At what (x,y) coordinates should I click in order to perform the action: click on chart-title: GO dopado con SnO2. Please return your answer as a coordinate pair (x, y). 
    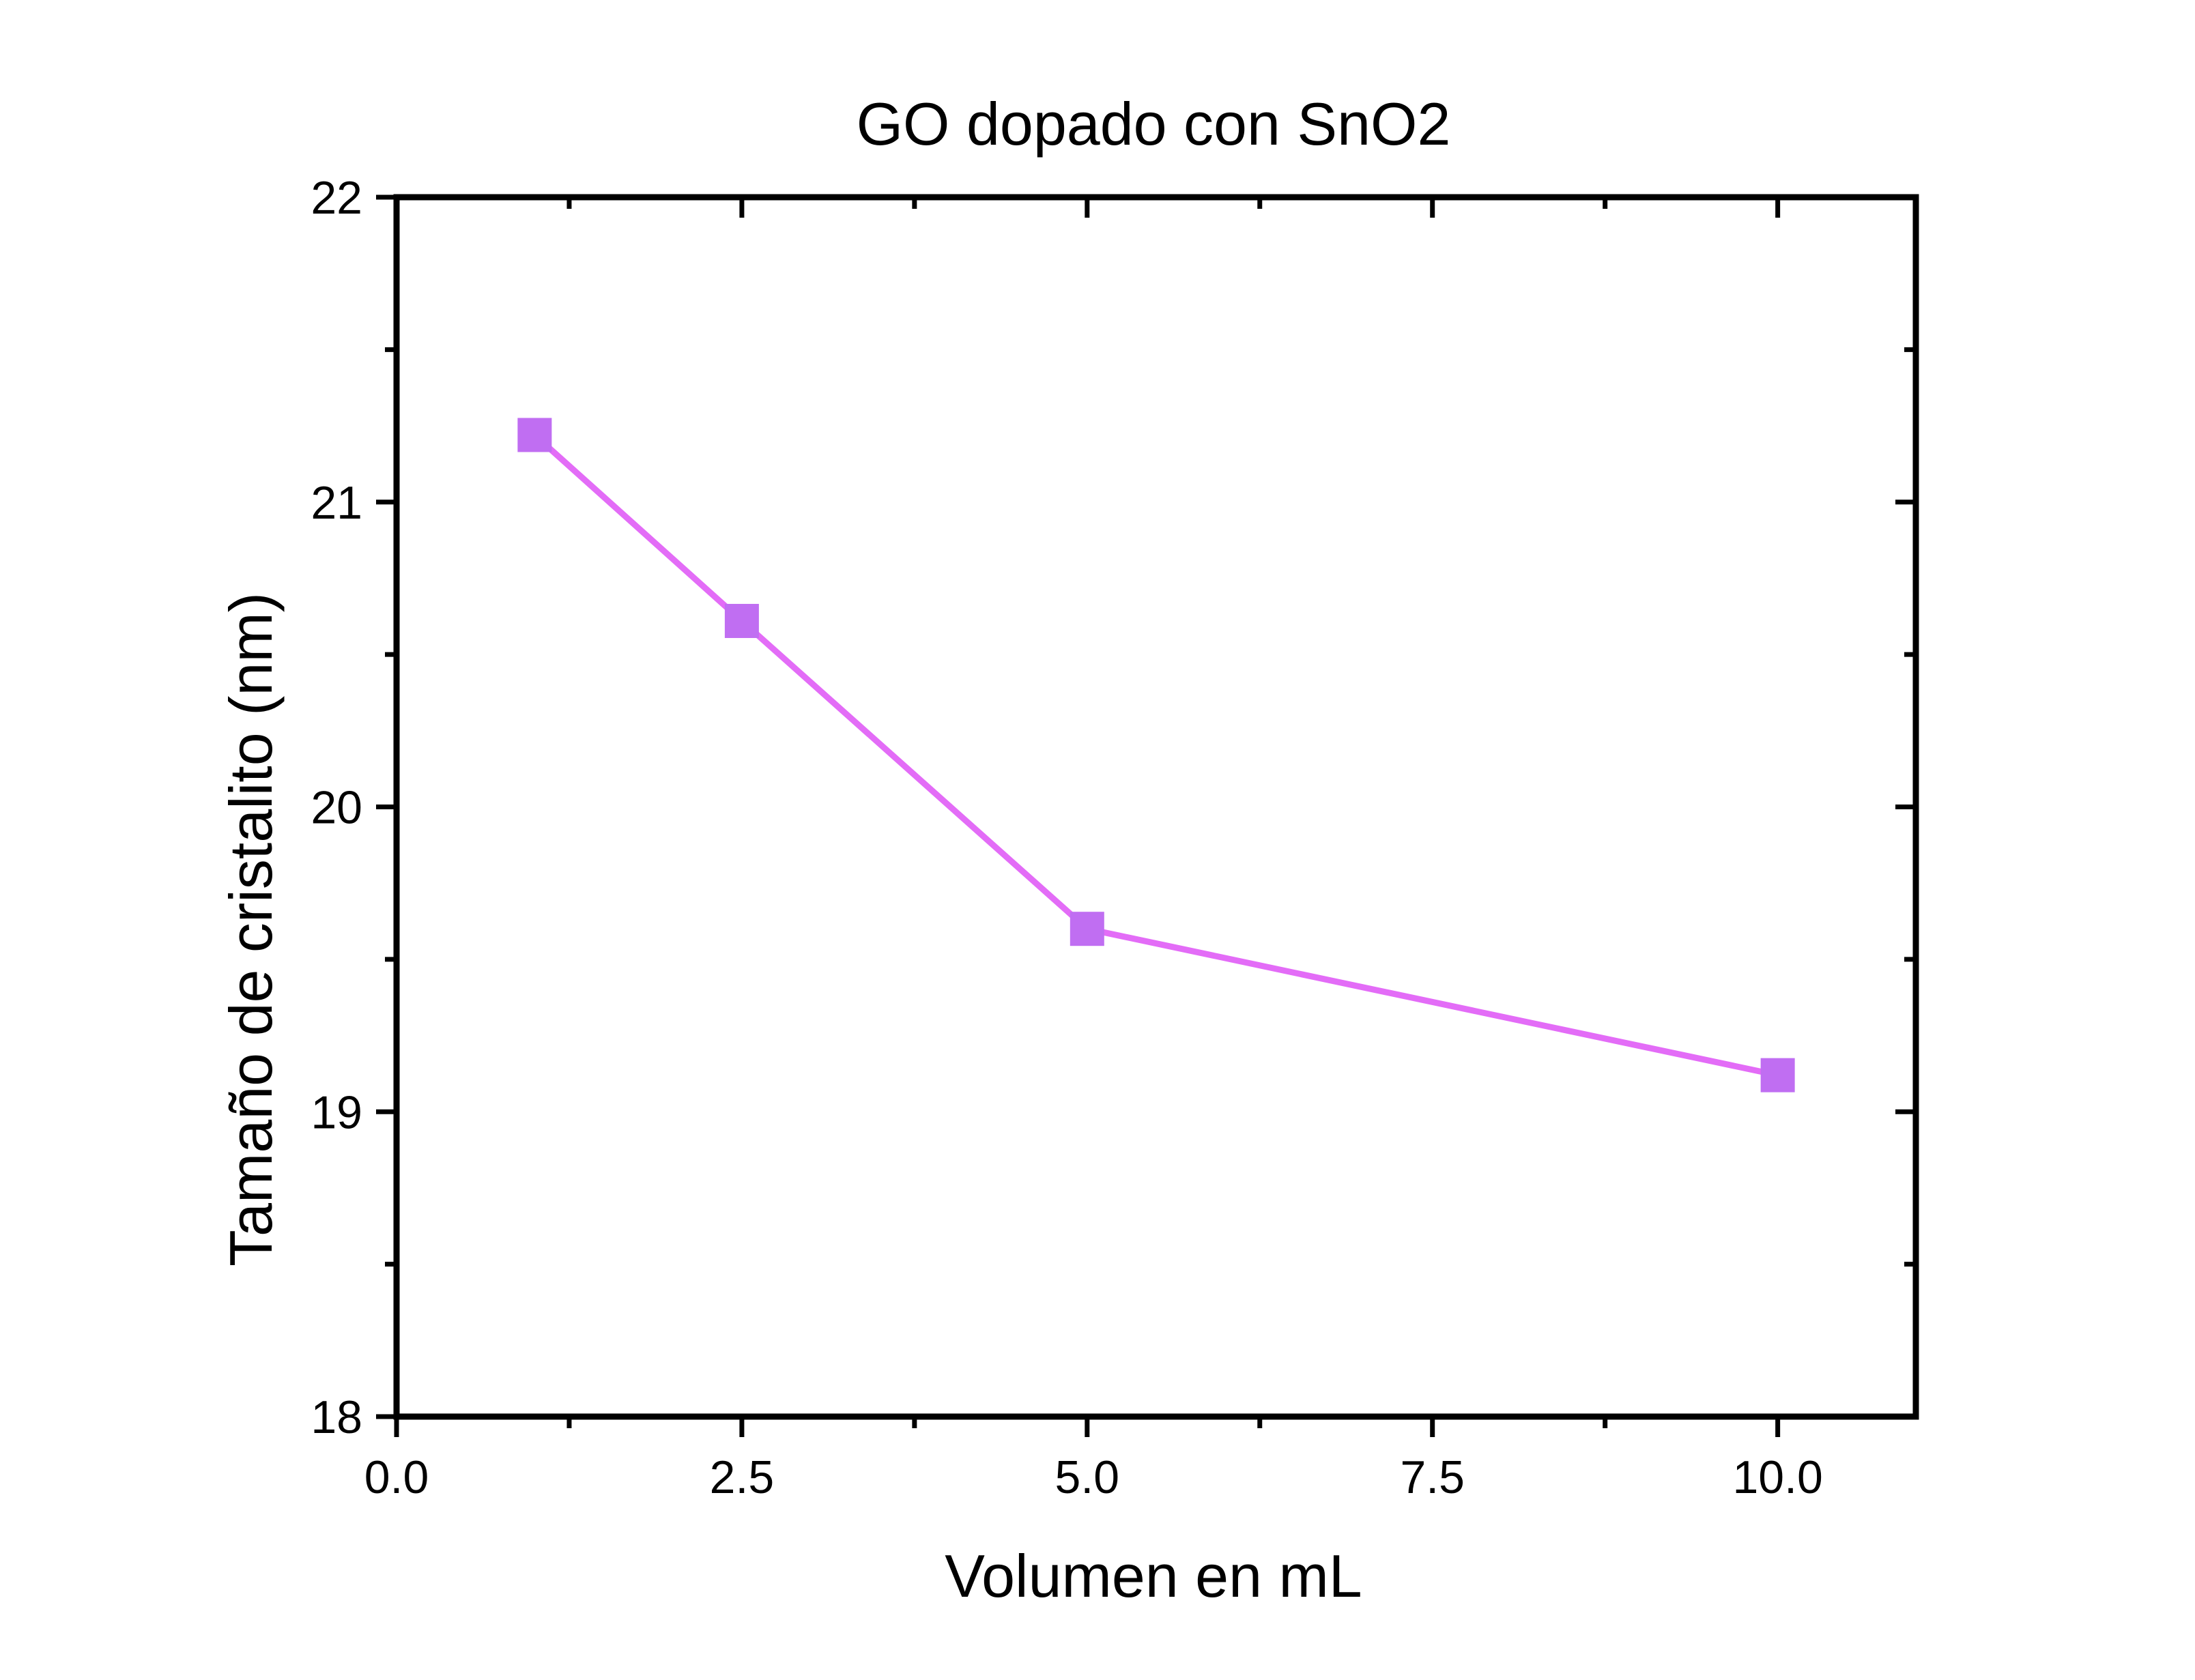
    Looking at the image, I should click on (1154, 124).